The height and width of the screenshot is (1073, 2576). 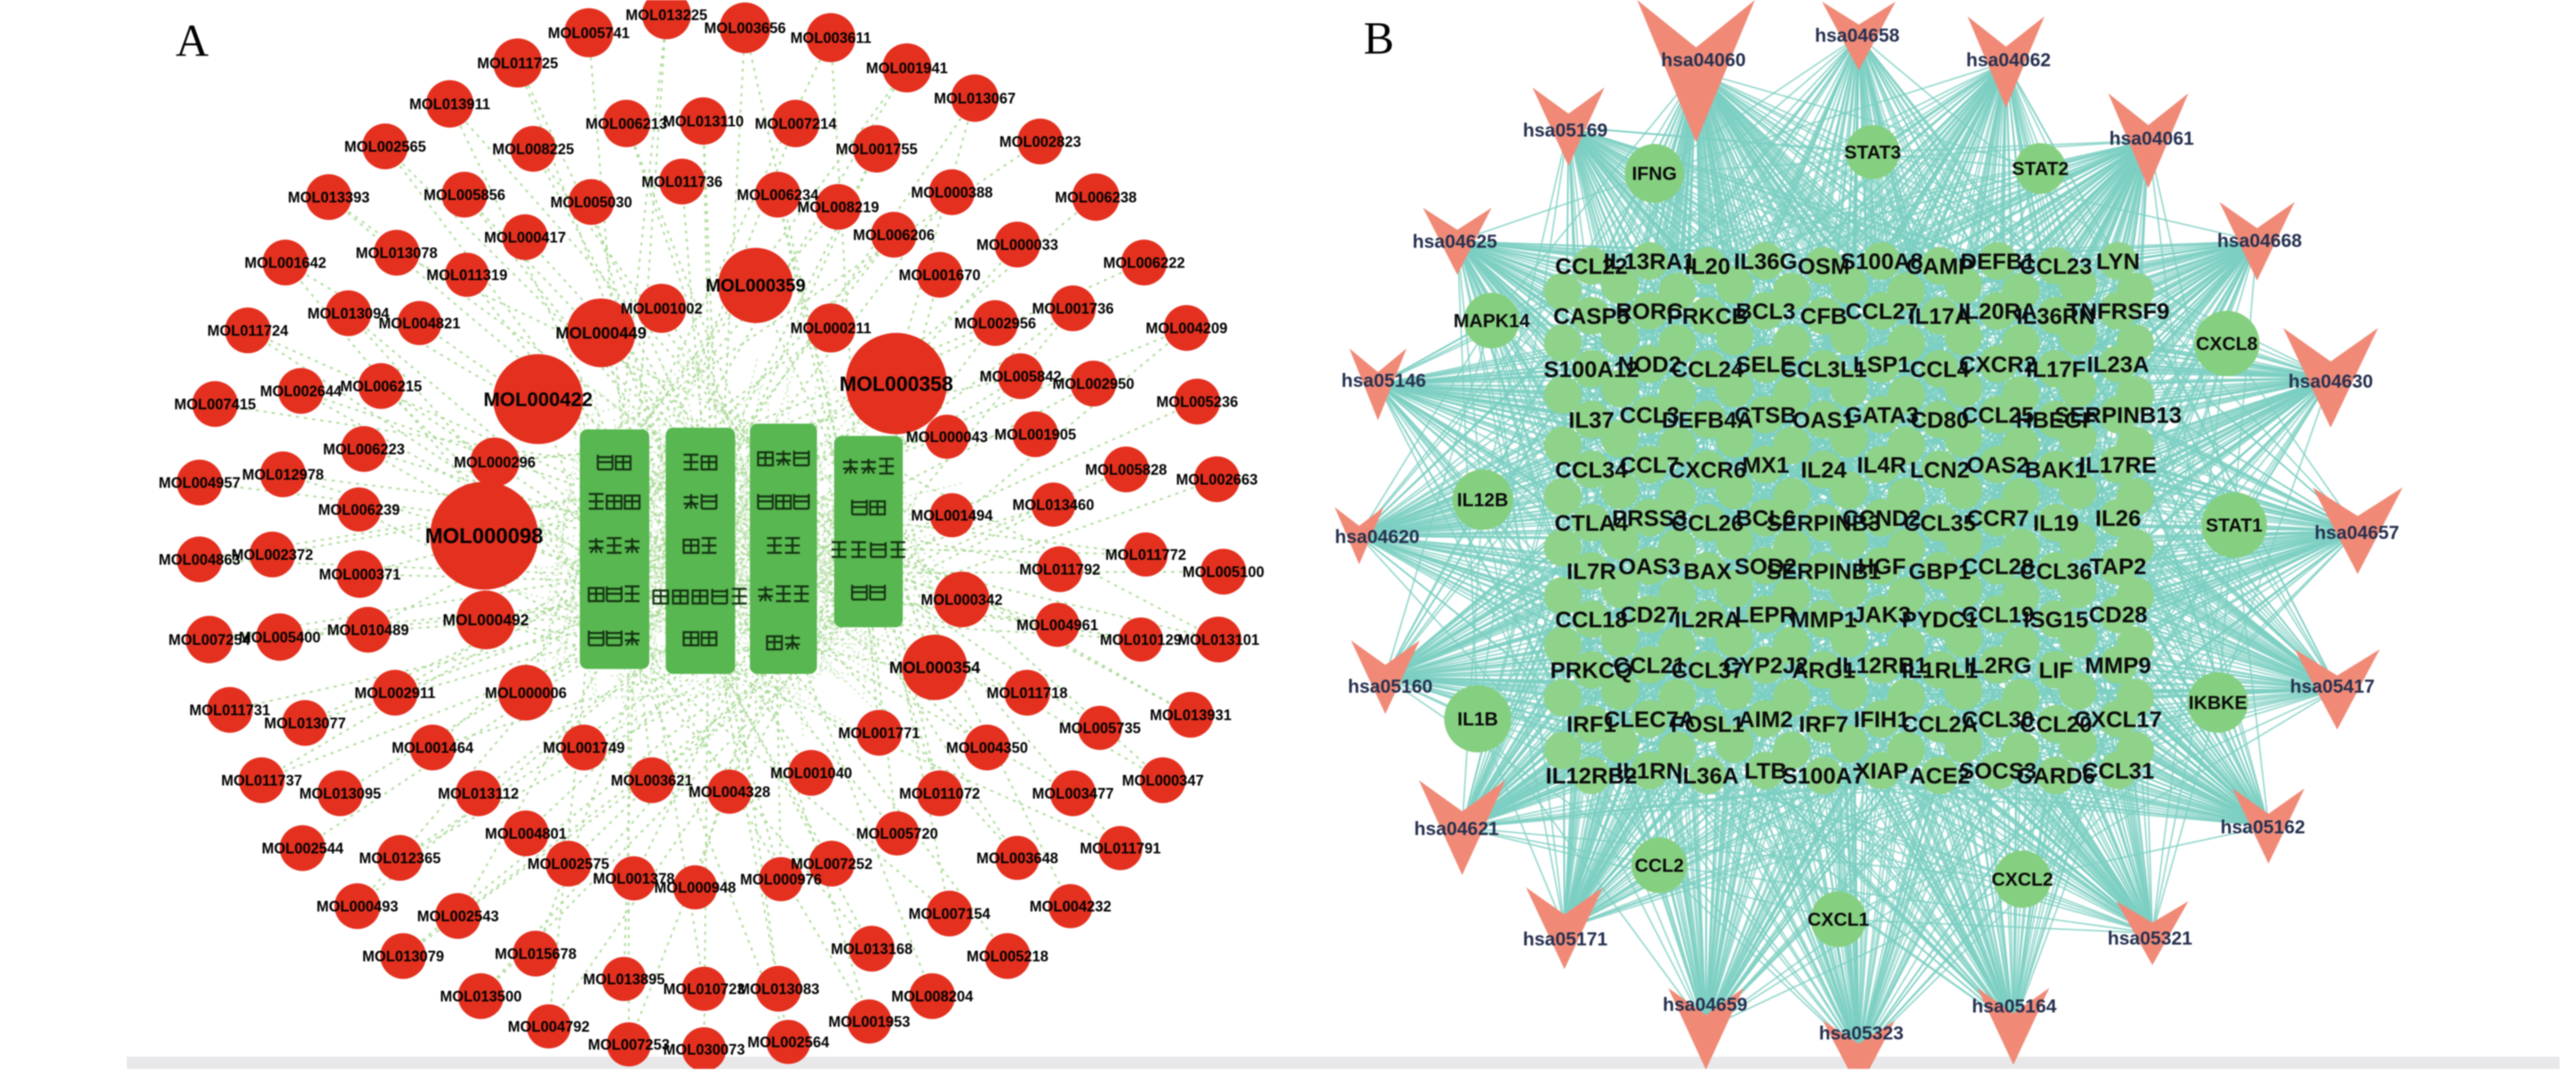 I want to click on svg-text: CXCR6, so click(x=1708, y=470).